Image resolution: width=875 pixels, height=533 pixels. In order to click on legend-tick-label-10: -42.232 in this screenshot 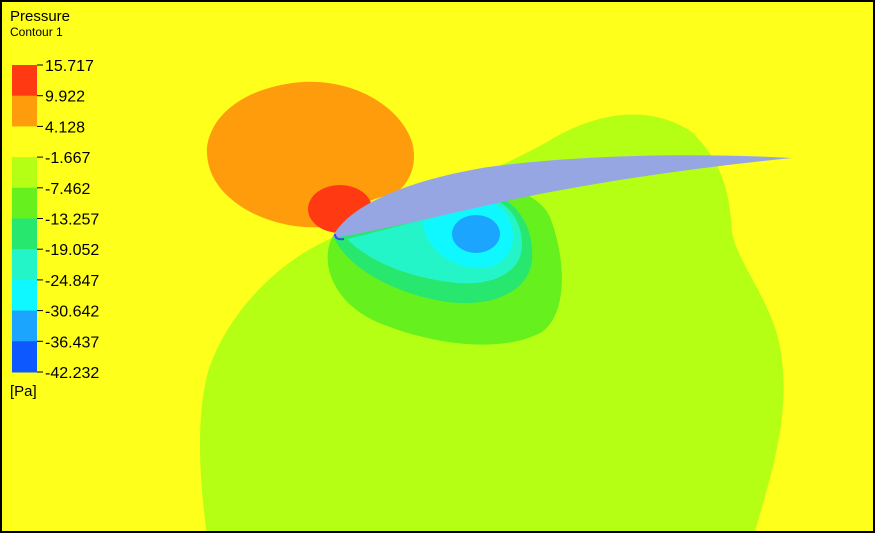, I will do `click(72, 373)`.